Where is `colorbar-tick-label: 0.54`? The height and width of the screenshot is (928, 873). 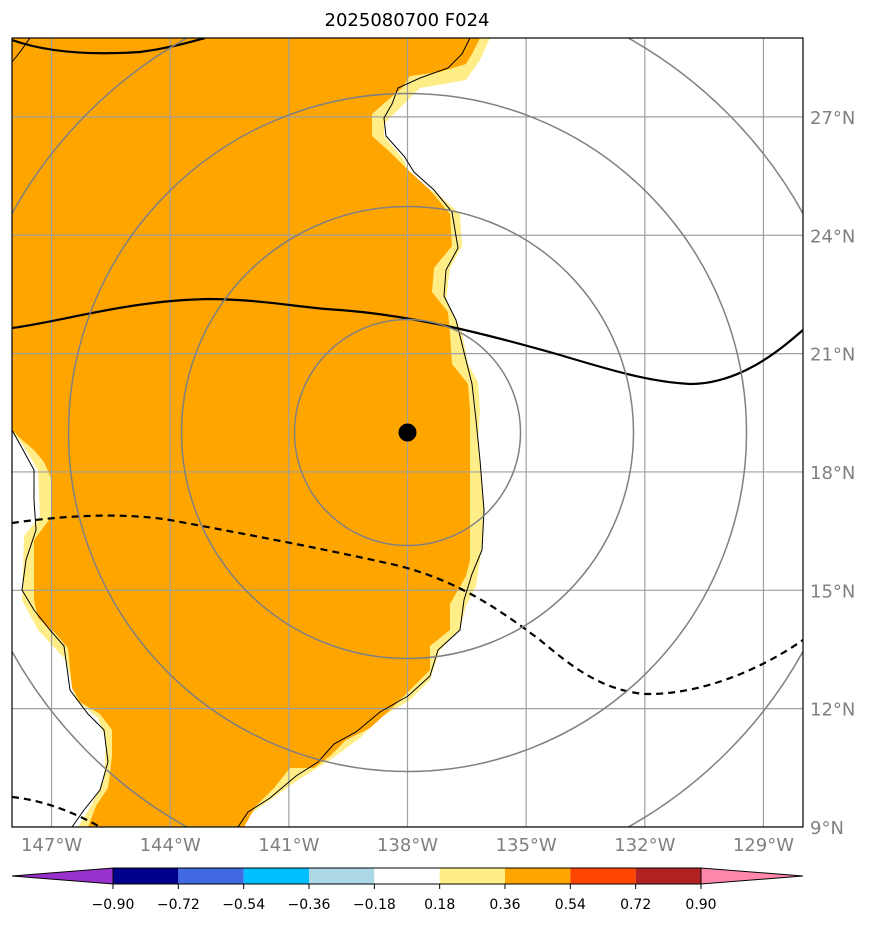 colorbar-tick-label: 0.54 is located at coordinates (570, 905).